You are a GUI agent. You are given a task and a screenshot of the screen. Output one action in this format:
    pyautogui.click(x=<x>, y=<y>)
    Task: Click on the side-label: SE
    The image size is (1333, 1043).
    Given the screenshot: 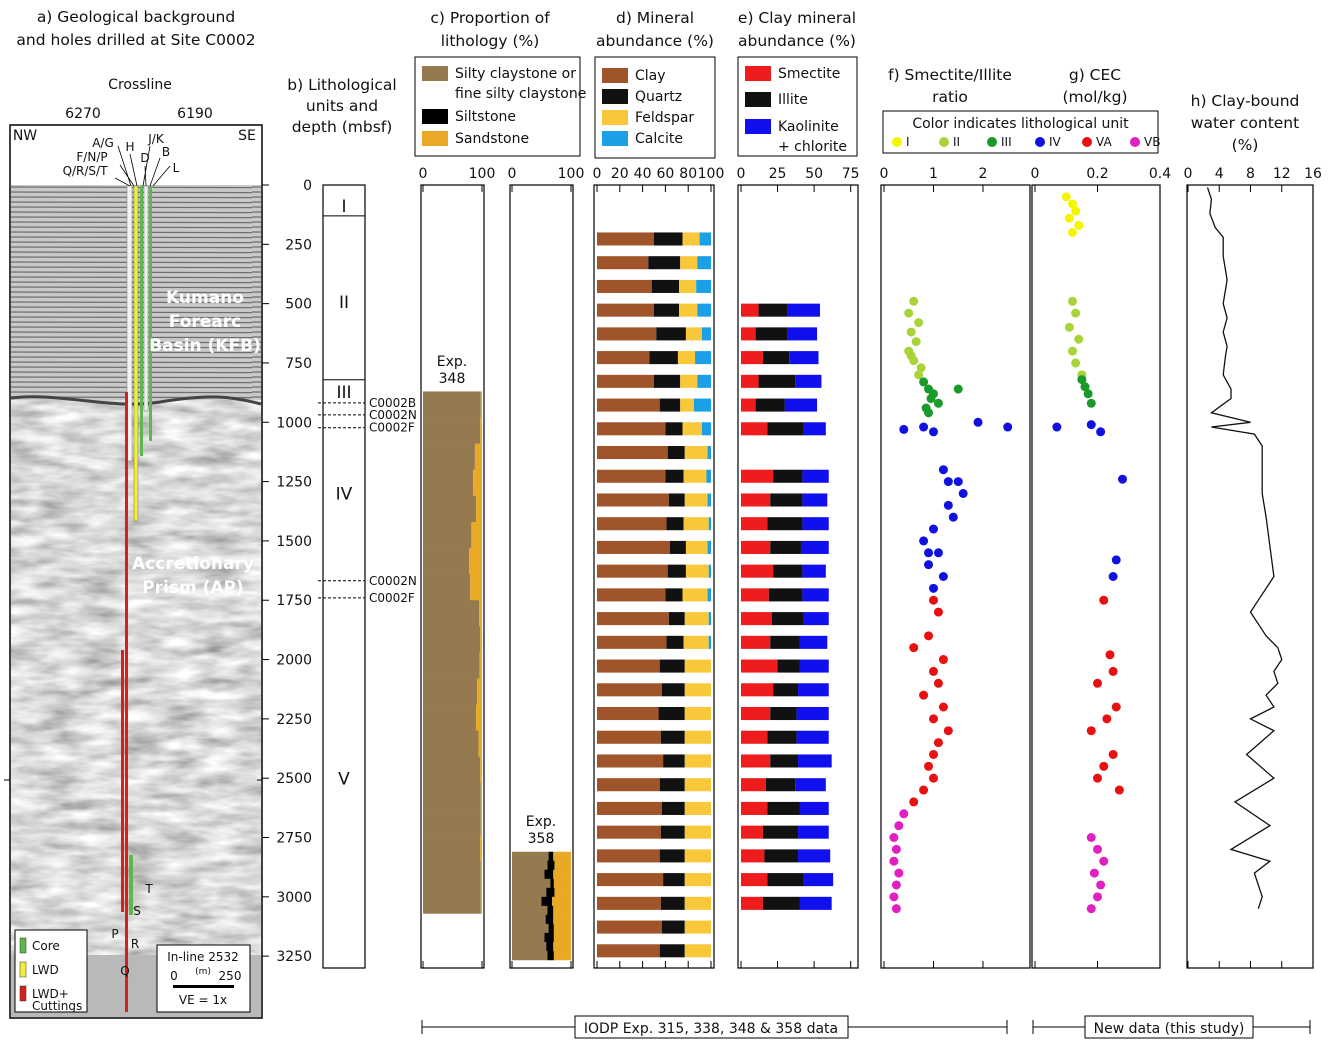 What is the action you would take?
    pyautogui.click(x=247, y=136)
    